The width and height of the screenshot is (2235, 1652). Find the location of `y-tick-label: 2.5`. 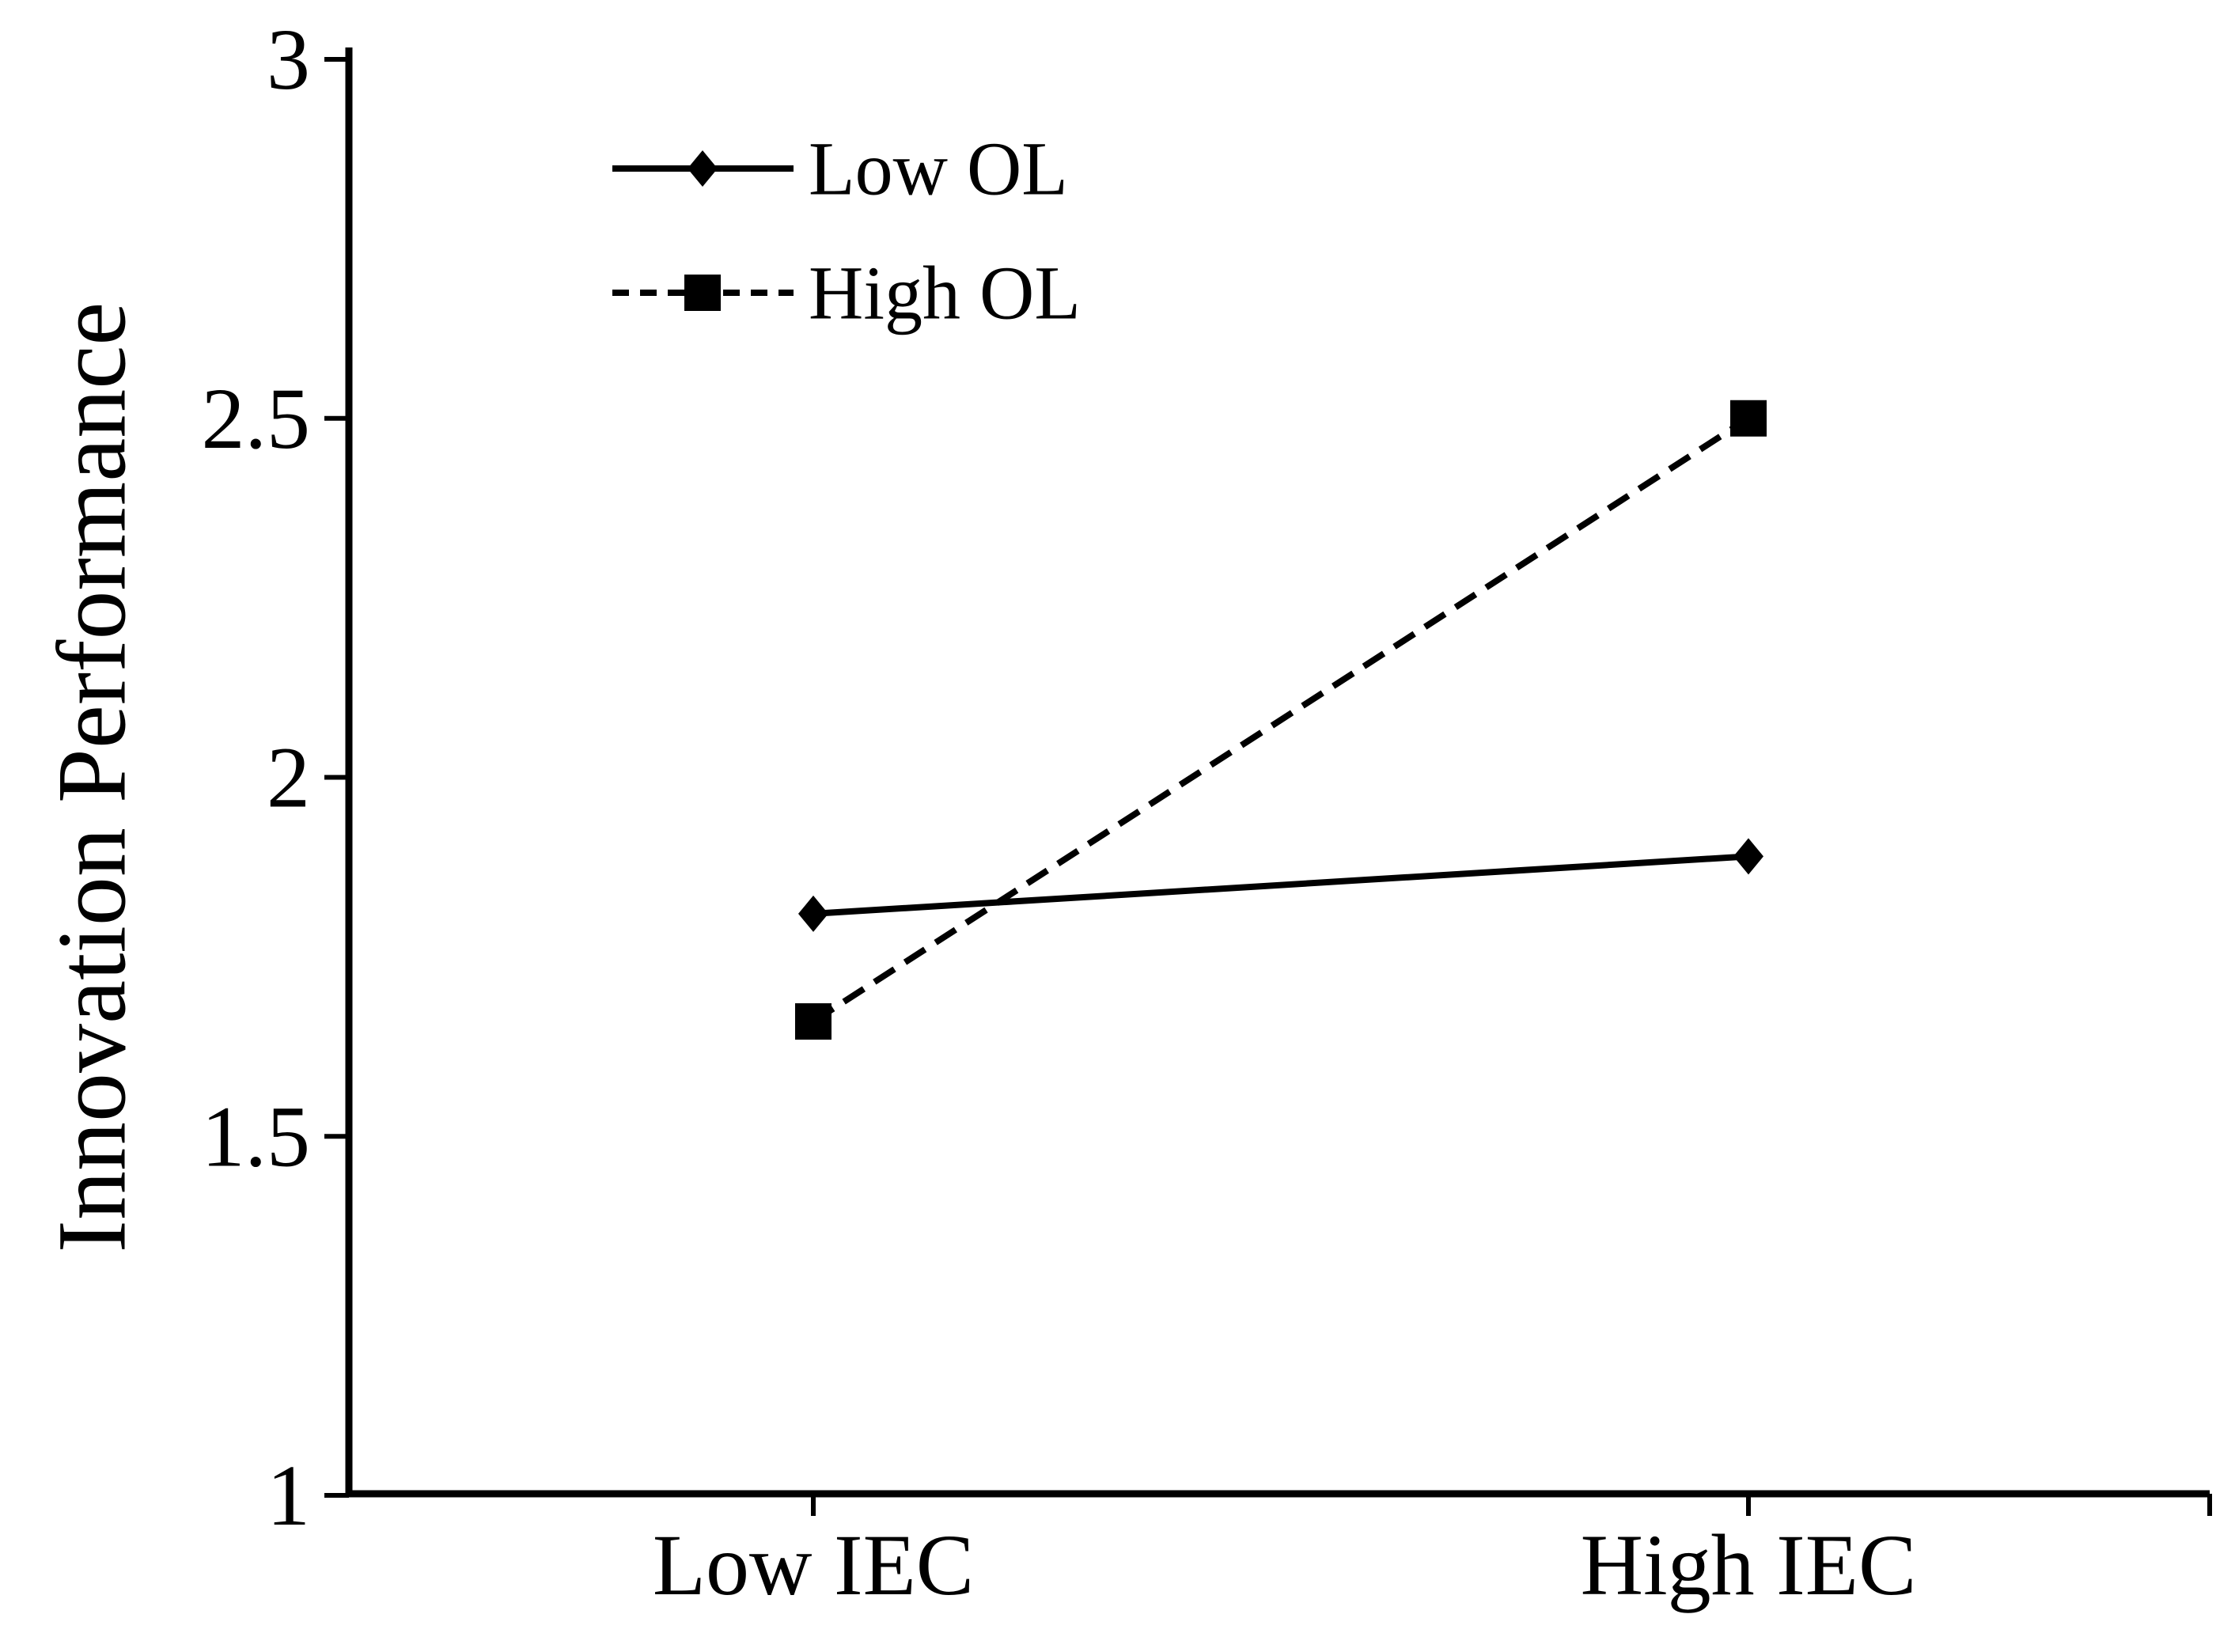

y-tick-label: 2.5 is located at coordinates (256, 419).